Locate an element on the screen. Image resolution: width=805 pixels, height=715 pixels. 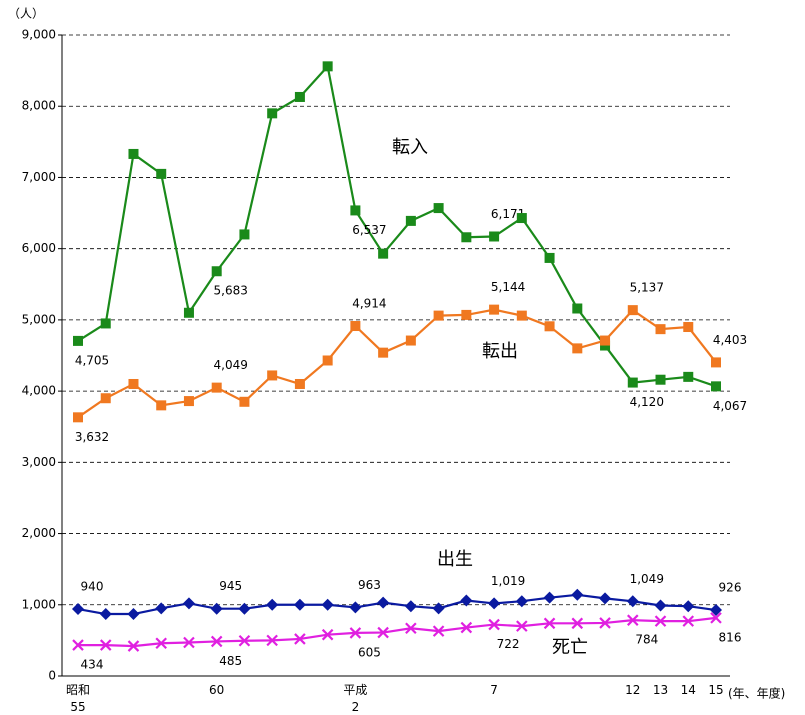
x-tick-label: 12 is located at coordinates (632, 690).